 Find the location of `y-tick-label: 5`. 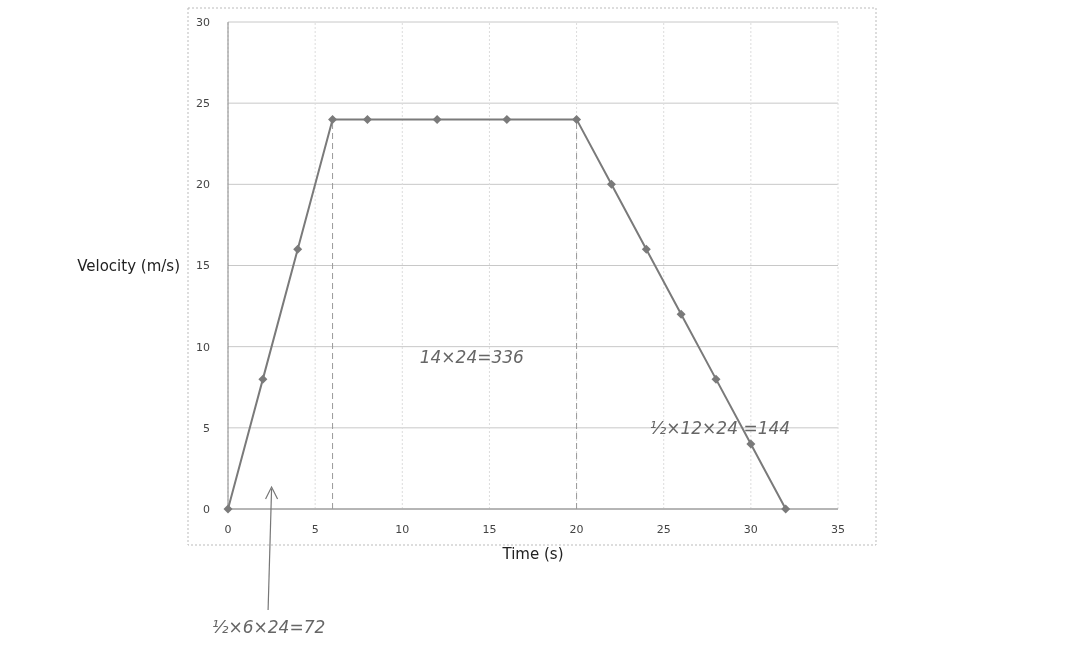

y-tick-label: 5 is located at coordinates (206, 428).